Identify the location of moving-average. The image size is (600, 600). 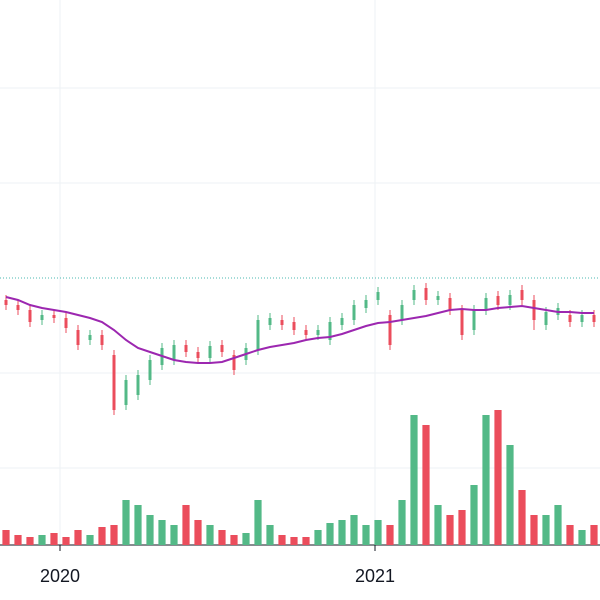
(299, 330).